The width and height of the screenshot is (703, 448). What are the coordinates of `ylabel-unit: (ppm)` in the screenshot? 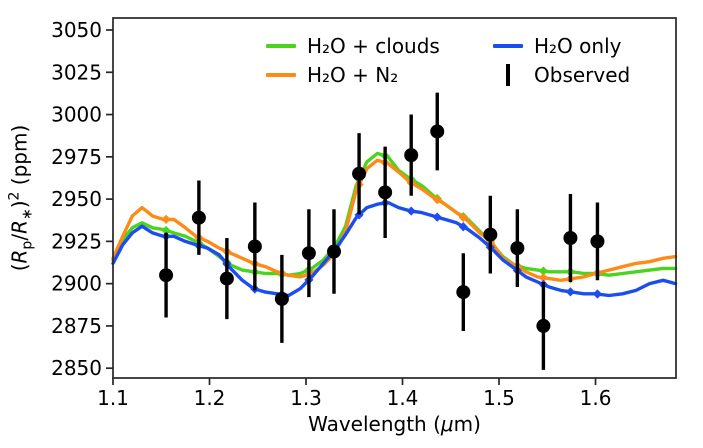 It's located at (19, 158).